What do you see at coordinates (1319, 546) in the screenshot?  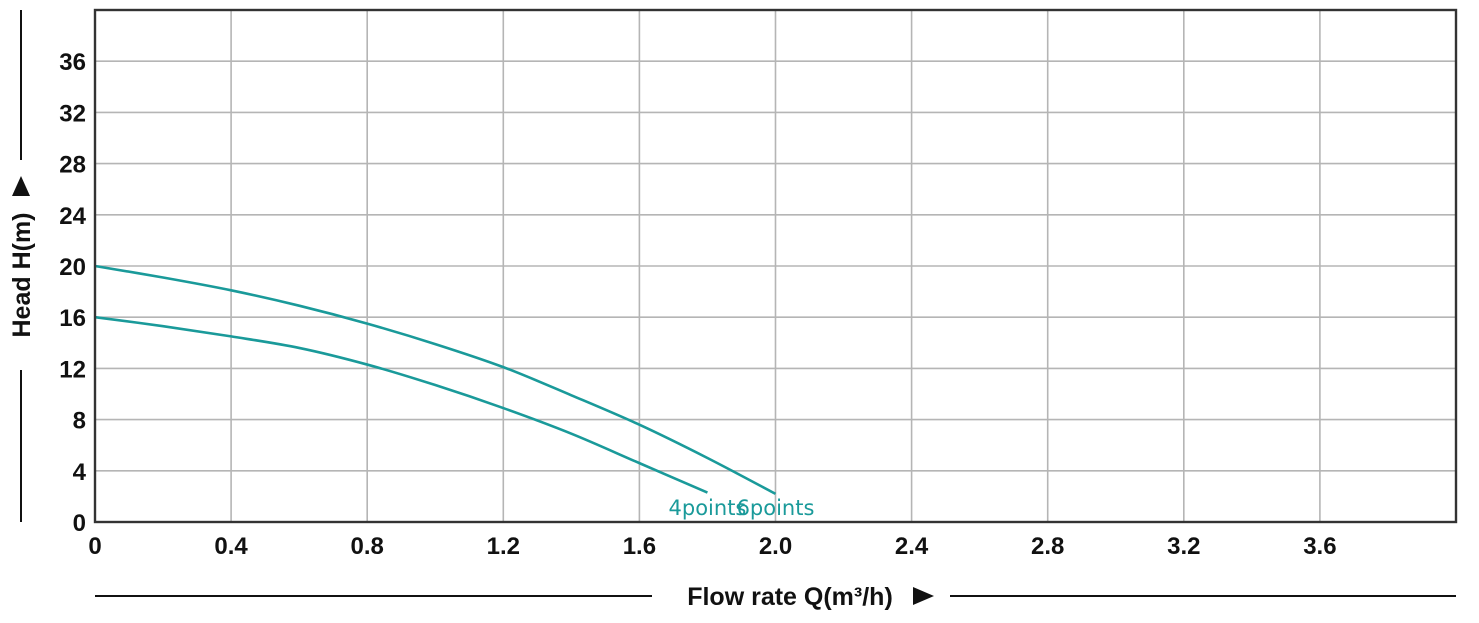 I see `x-tick-label: 3.6` at bounding box center [1319, 546].